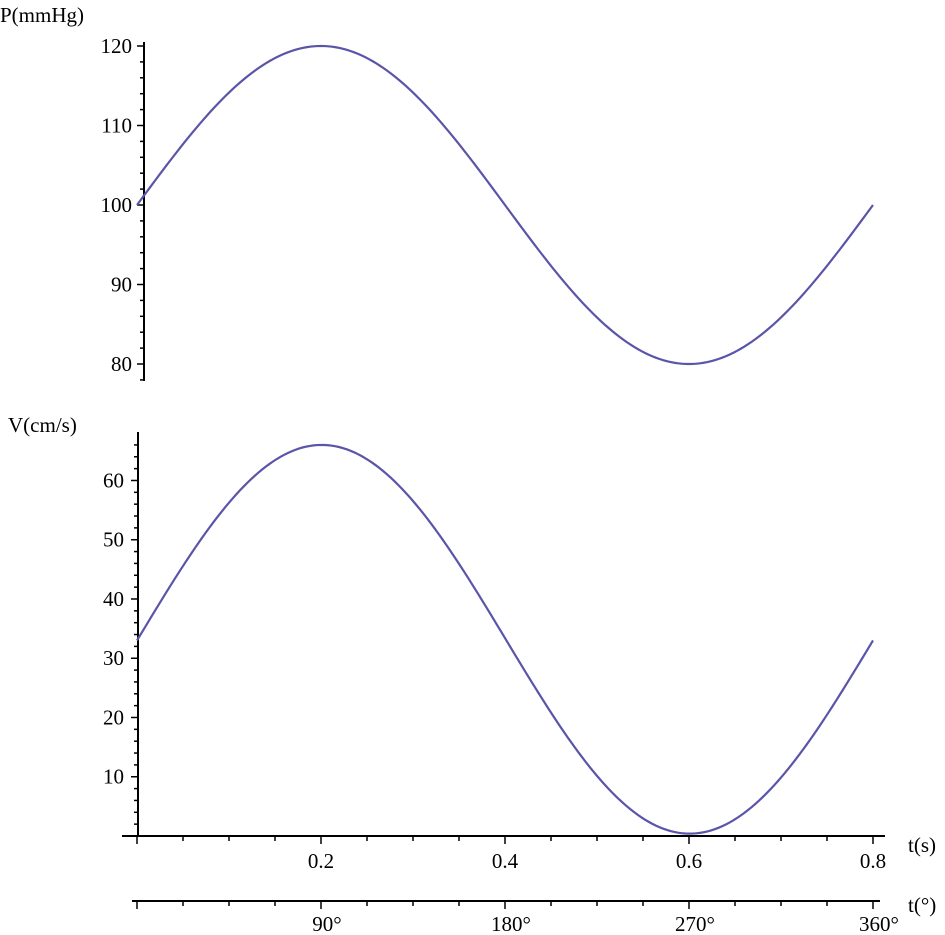 The image size is (945, 935). What do you see at coordinates (113, 717) in the screenshot?
I see `v-y-tick-label: 20` at bounding box center [113, 717].